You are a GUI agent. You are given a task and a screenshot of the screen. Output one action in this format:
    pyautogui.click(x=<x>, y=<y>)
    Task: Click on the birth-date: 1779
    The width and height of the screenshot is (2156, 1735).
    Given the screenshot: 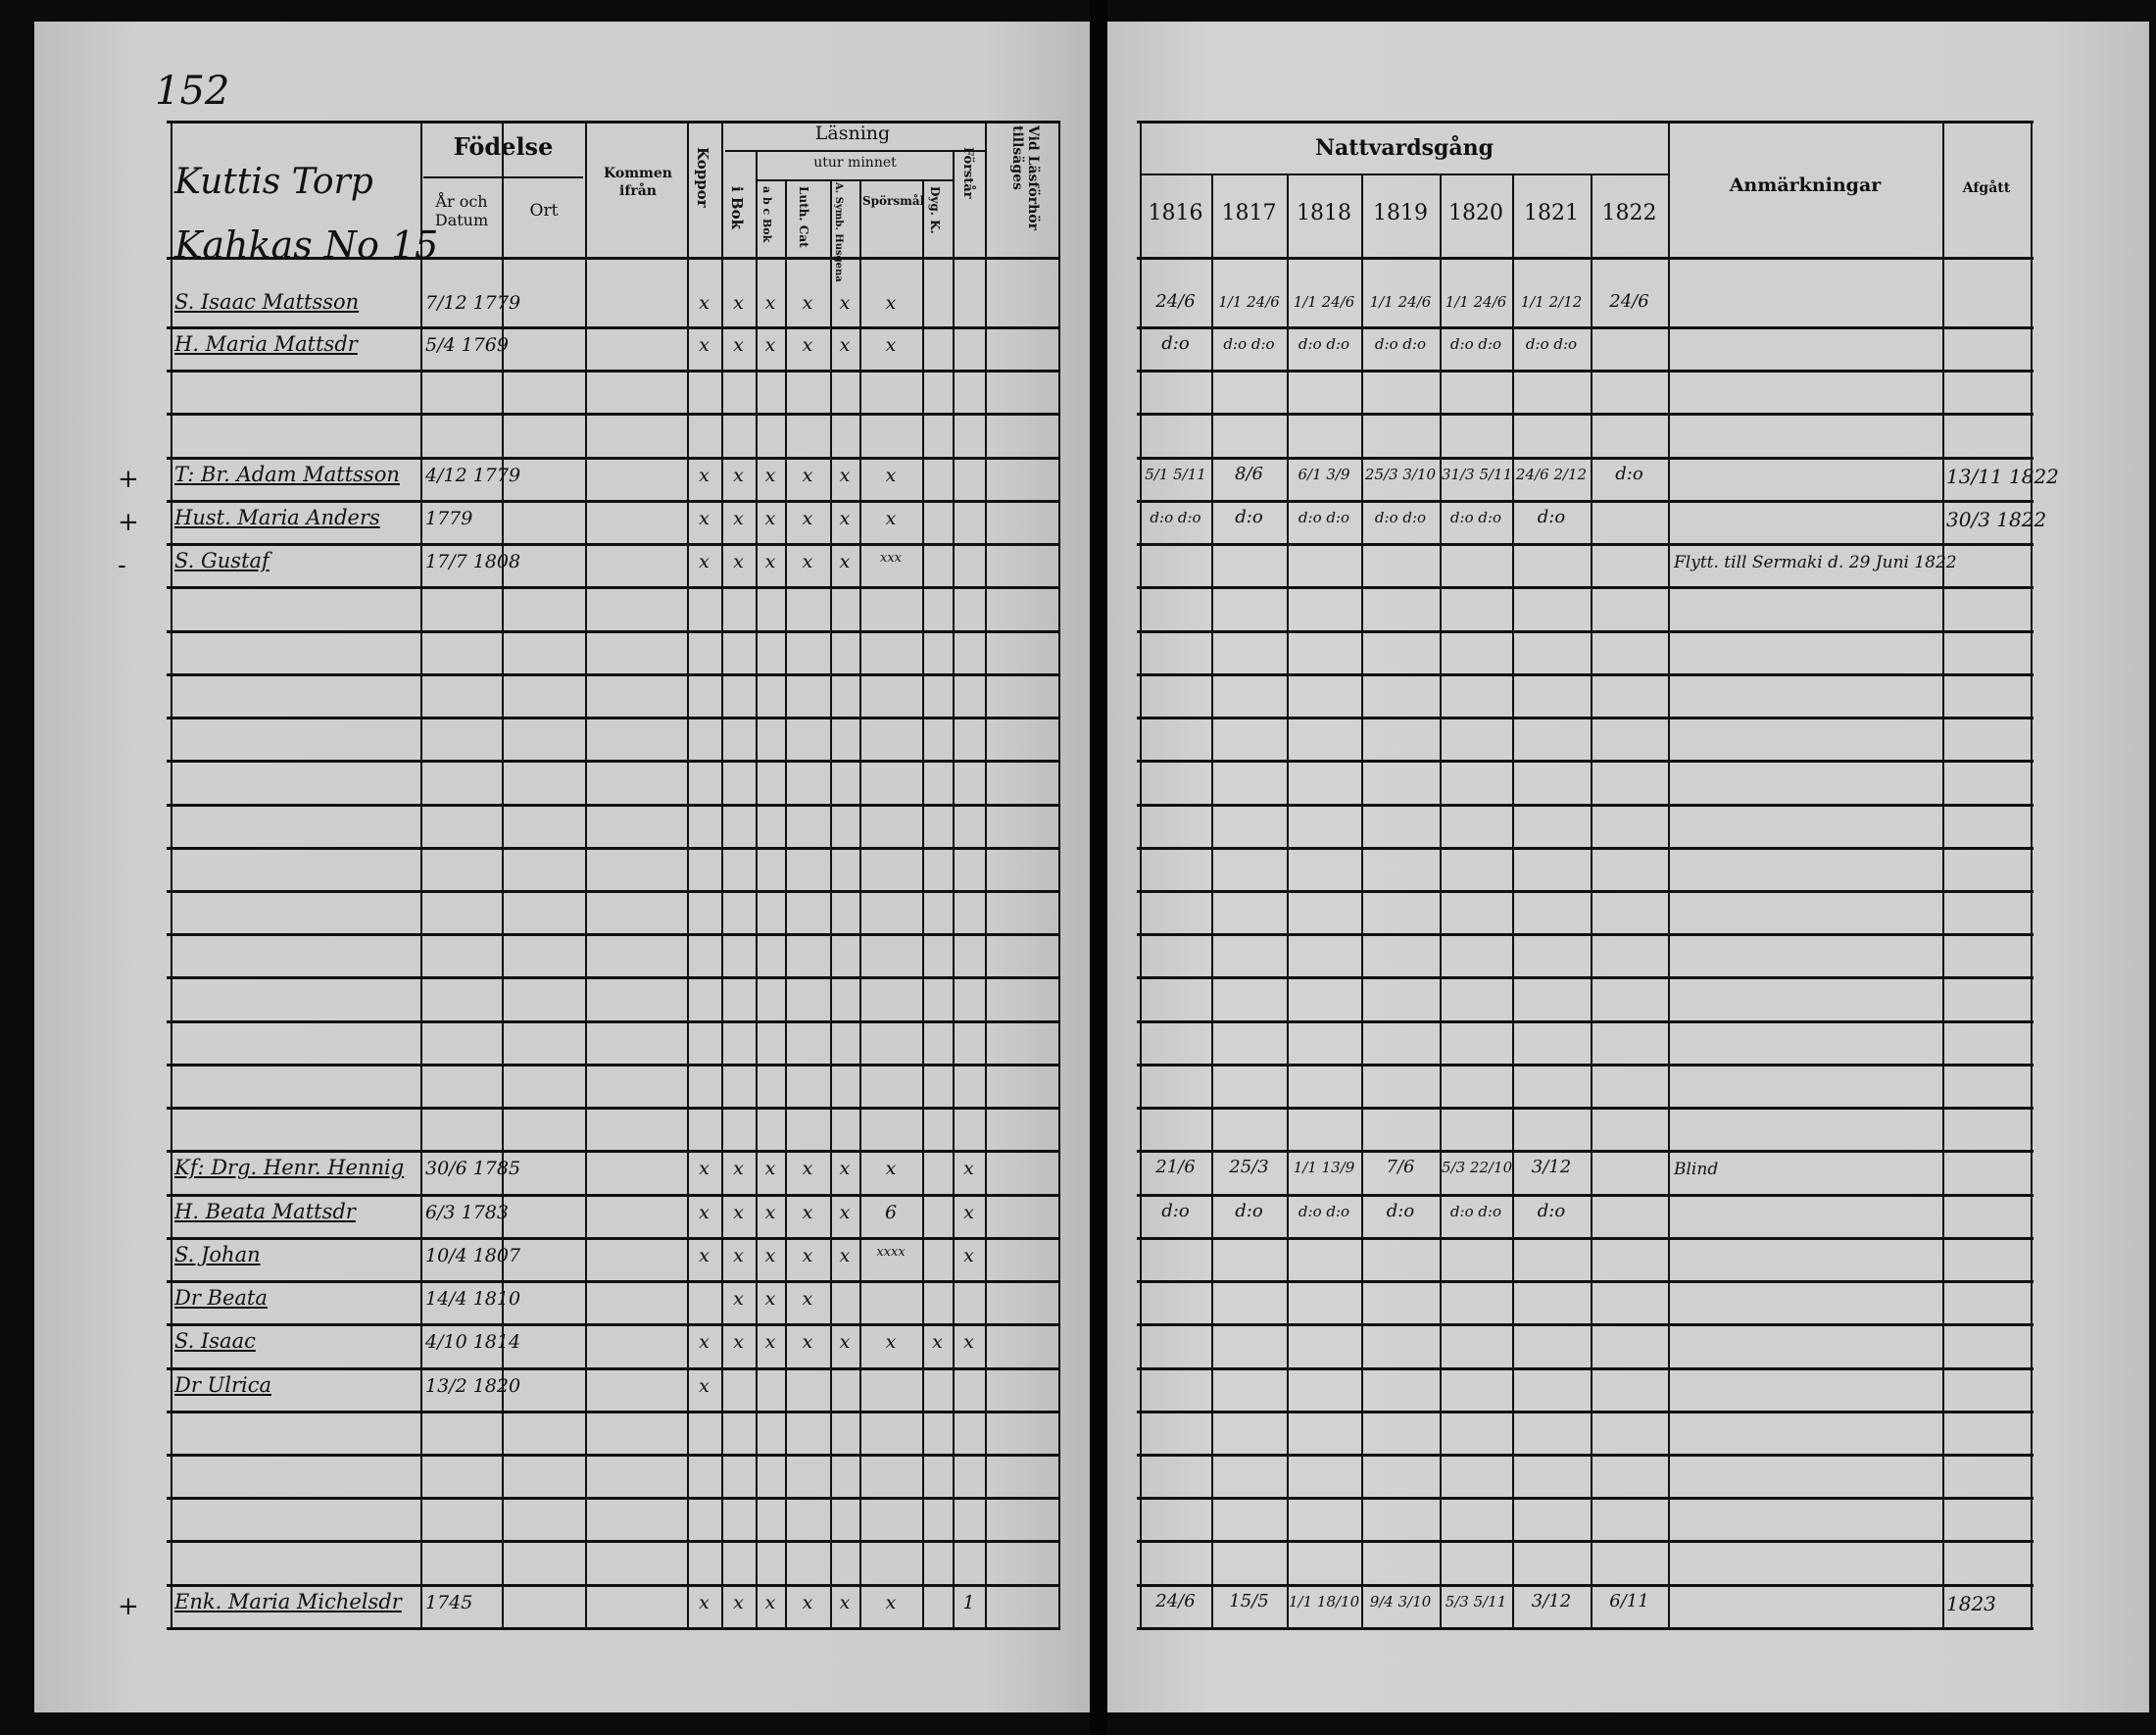 What is the action you would take?
    pyautogui.click(x=449, y=518)
    